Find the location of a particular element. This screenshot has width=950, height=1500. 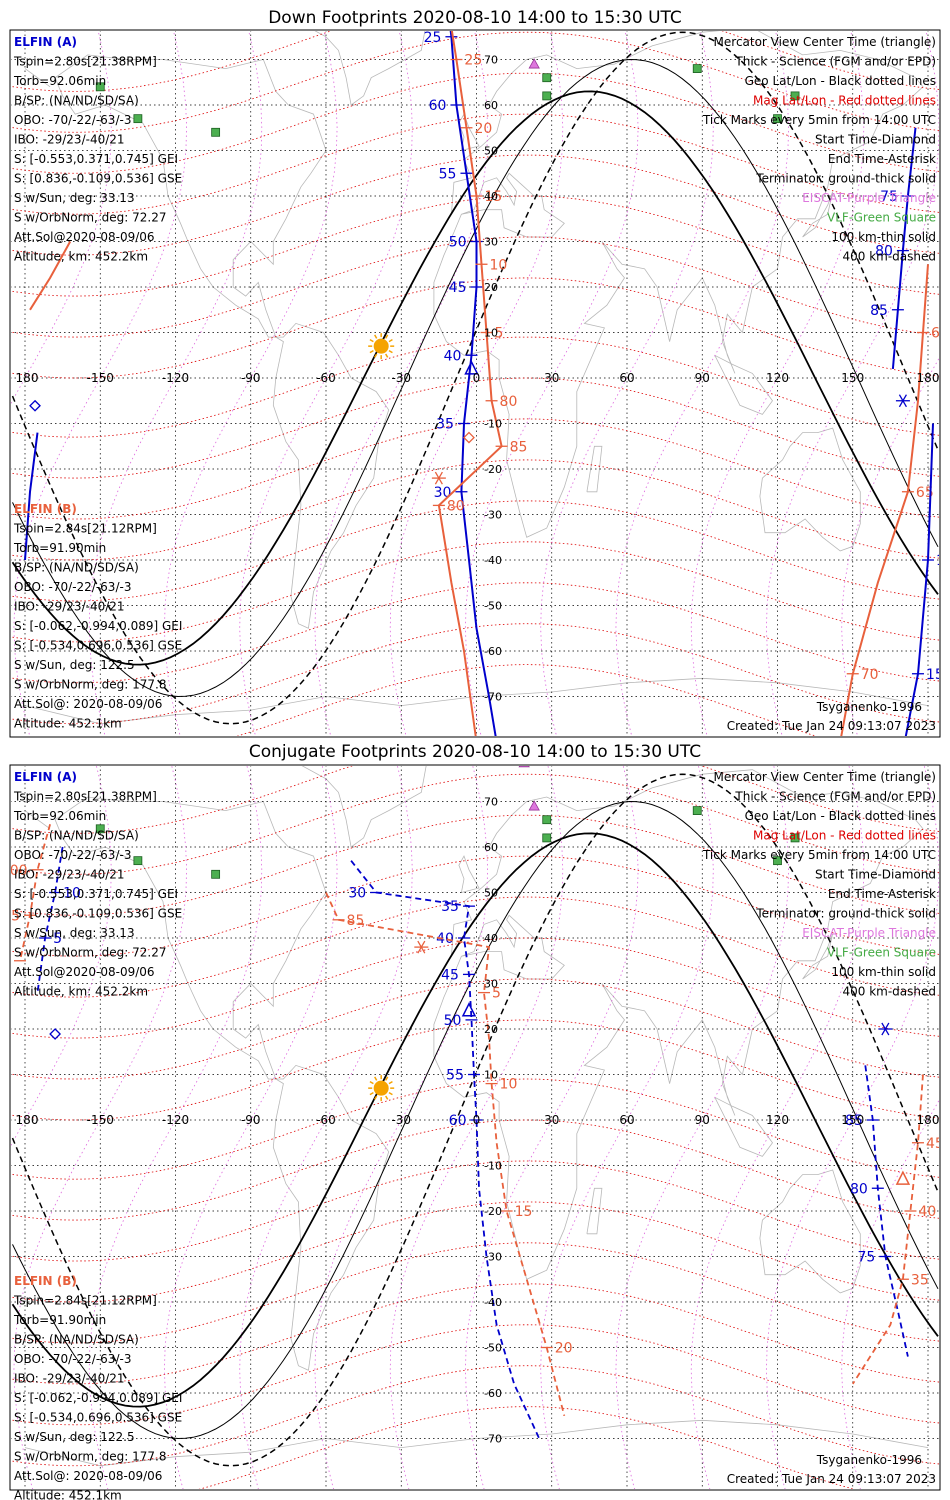

elfin-b-tick-label: 80 is located at coordinates (509, 402).